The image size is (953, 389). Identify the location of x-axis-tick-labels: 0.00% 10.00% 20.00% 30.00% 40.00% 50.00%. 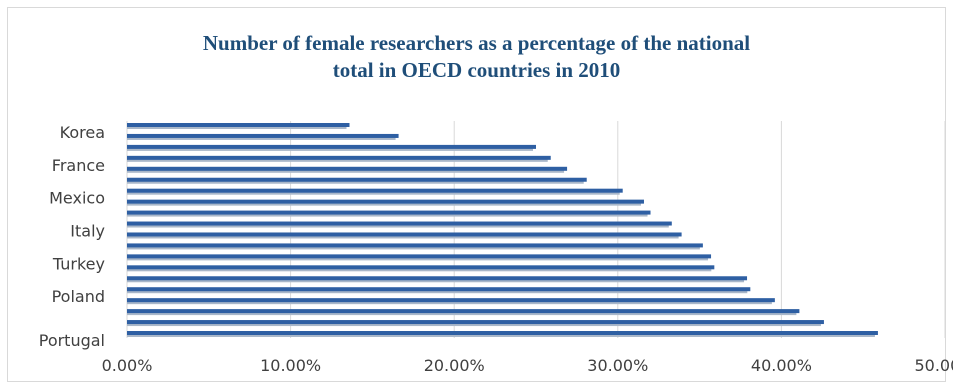
(527, 365).